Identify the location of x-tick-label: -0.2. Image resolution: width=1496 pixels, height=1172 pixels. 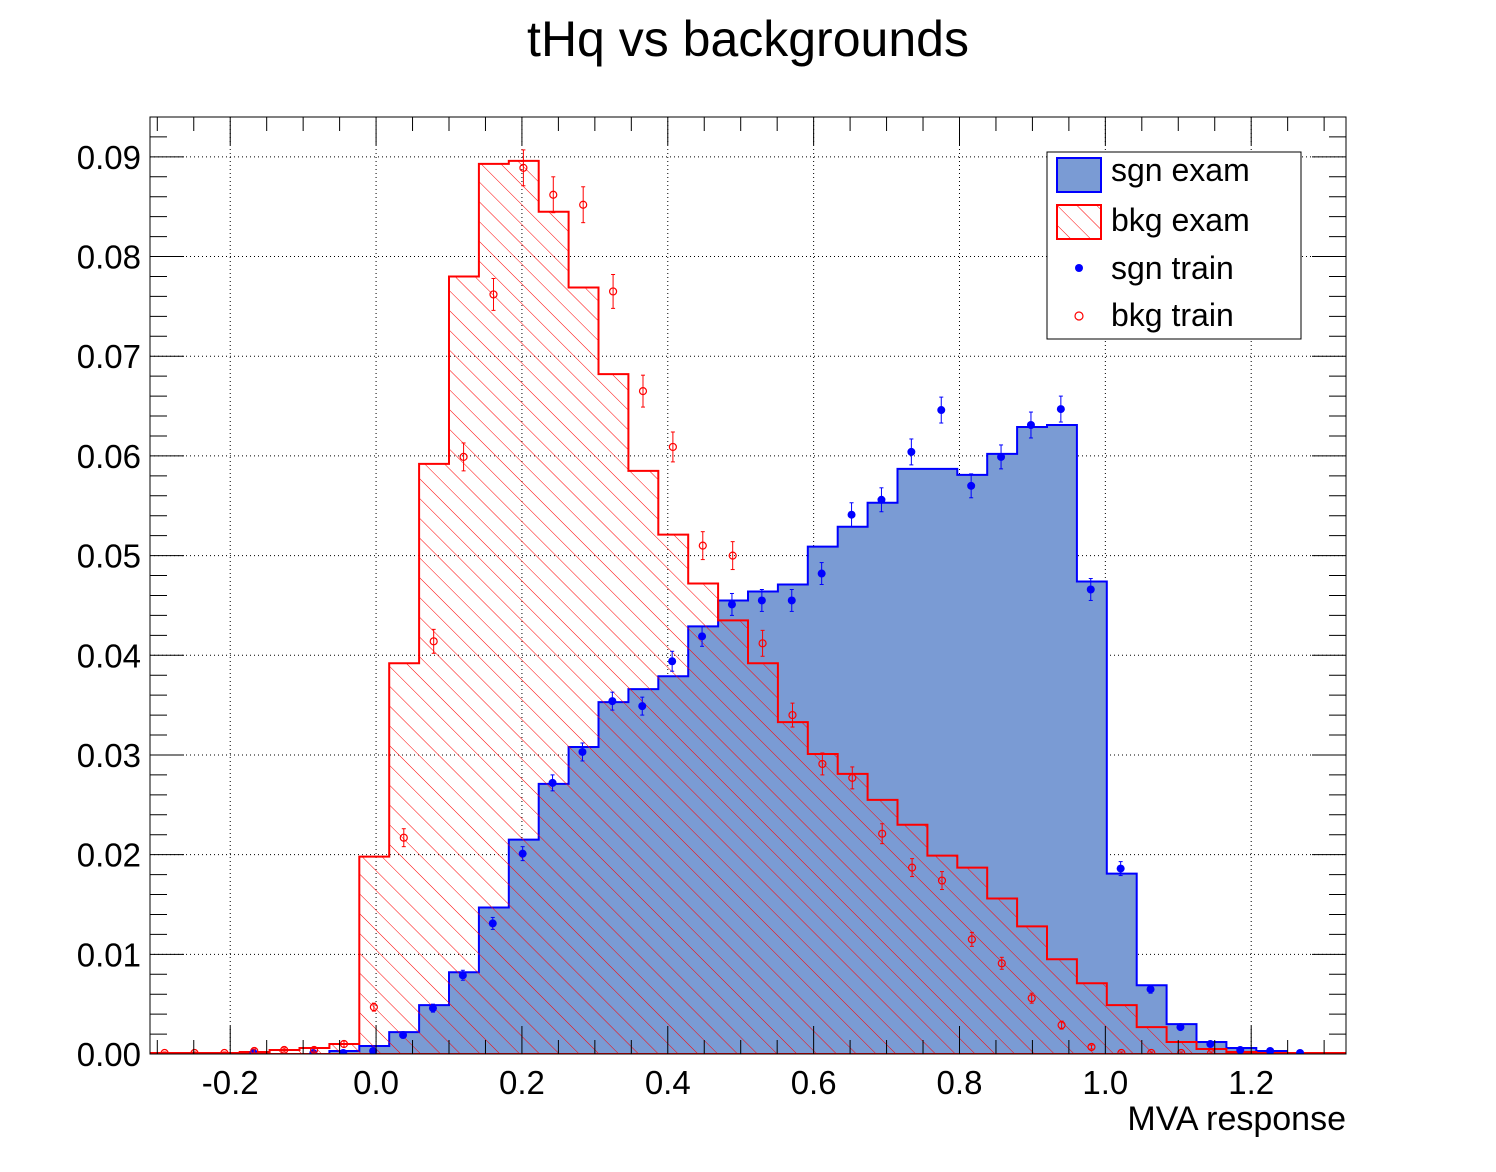
(230, 1082).